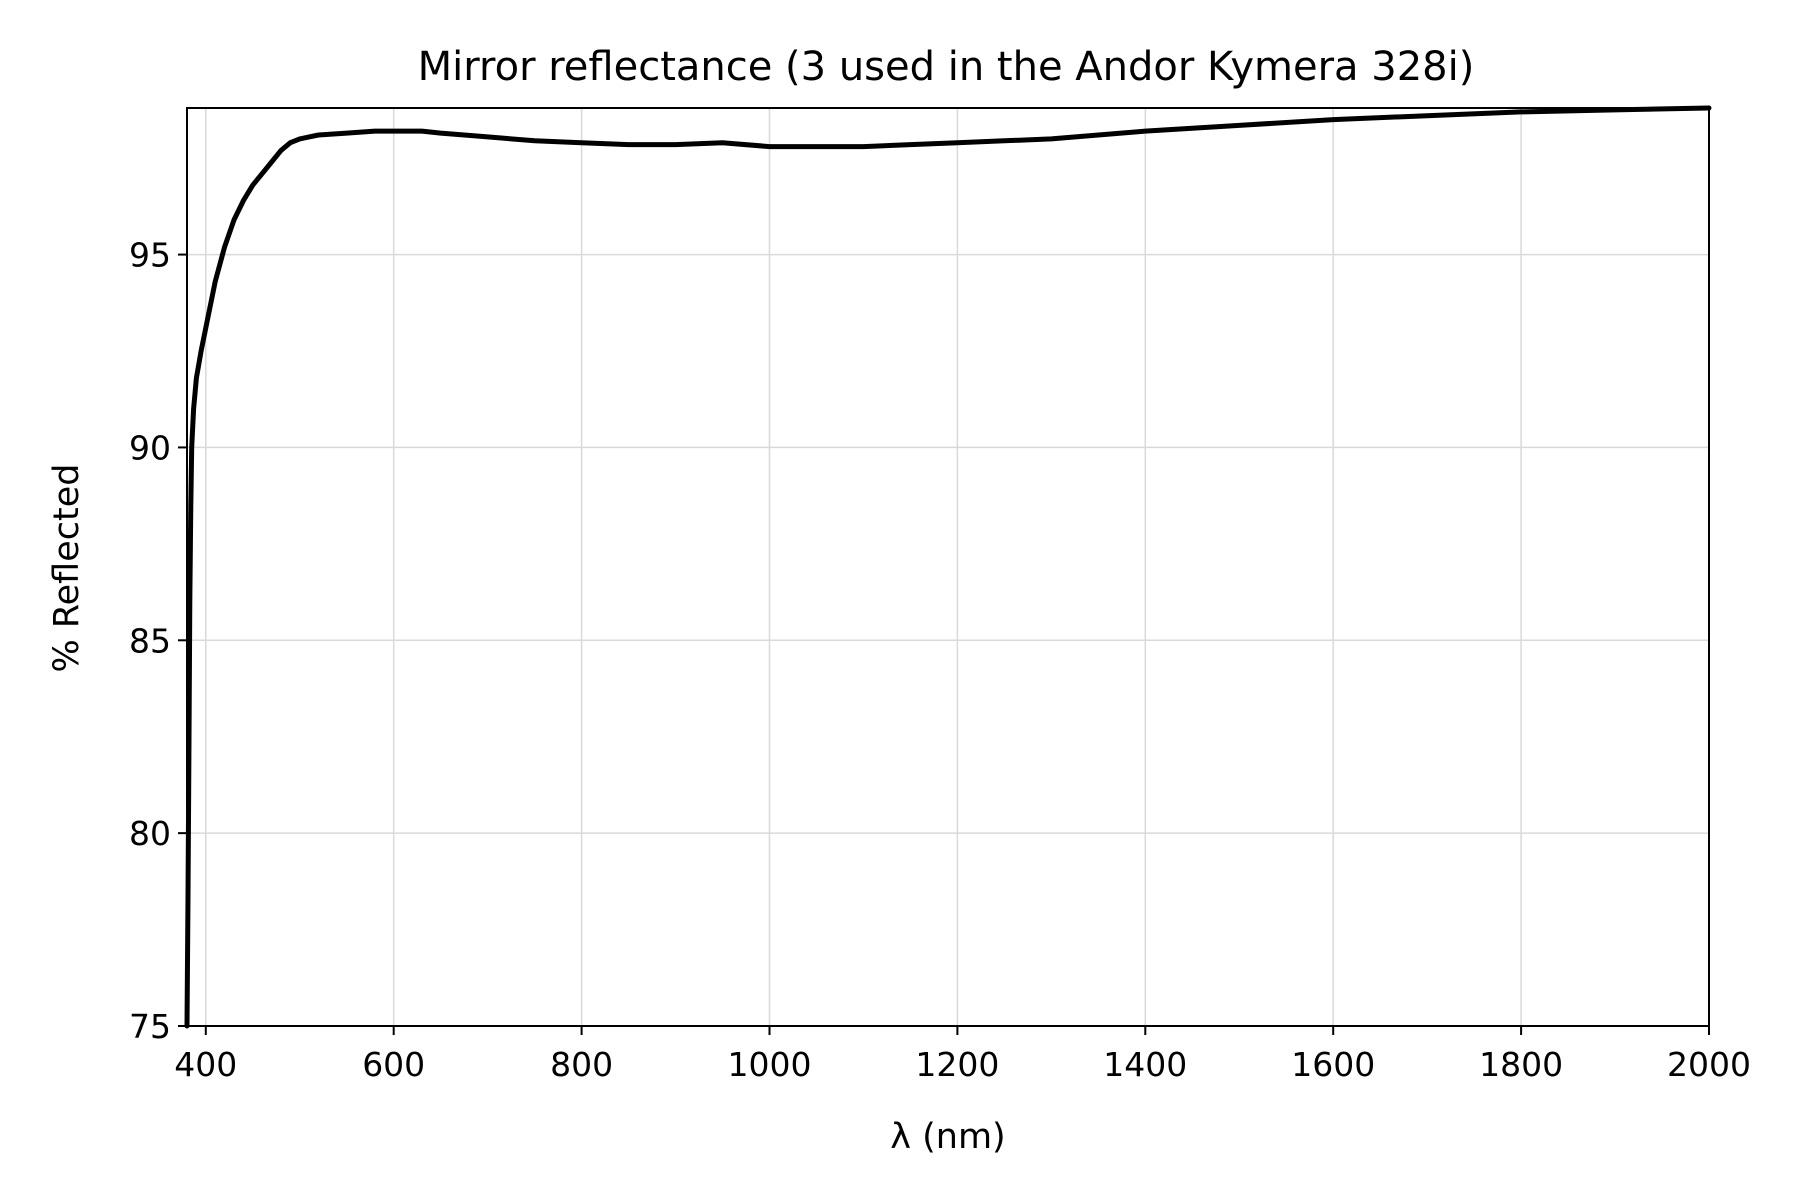  I want to click on x-tick-label: 800, so click(581, 1064).